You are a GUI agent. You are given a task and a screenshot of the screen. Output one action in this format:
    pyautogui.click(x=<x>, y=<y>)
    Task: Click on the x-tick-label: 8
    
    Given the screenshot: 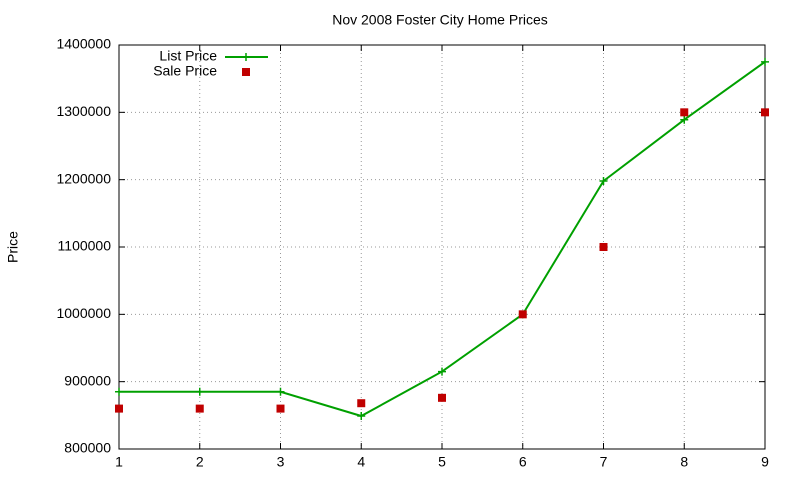 What is the action you would take?
    pyautogui.click(x=684, y=462)
    